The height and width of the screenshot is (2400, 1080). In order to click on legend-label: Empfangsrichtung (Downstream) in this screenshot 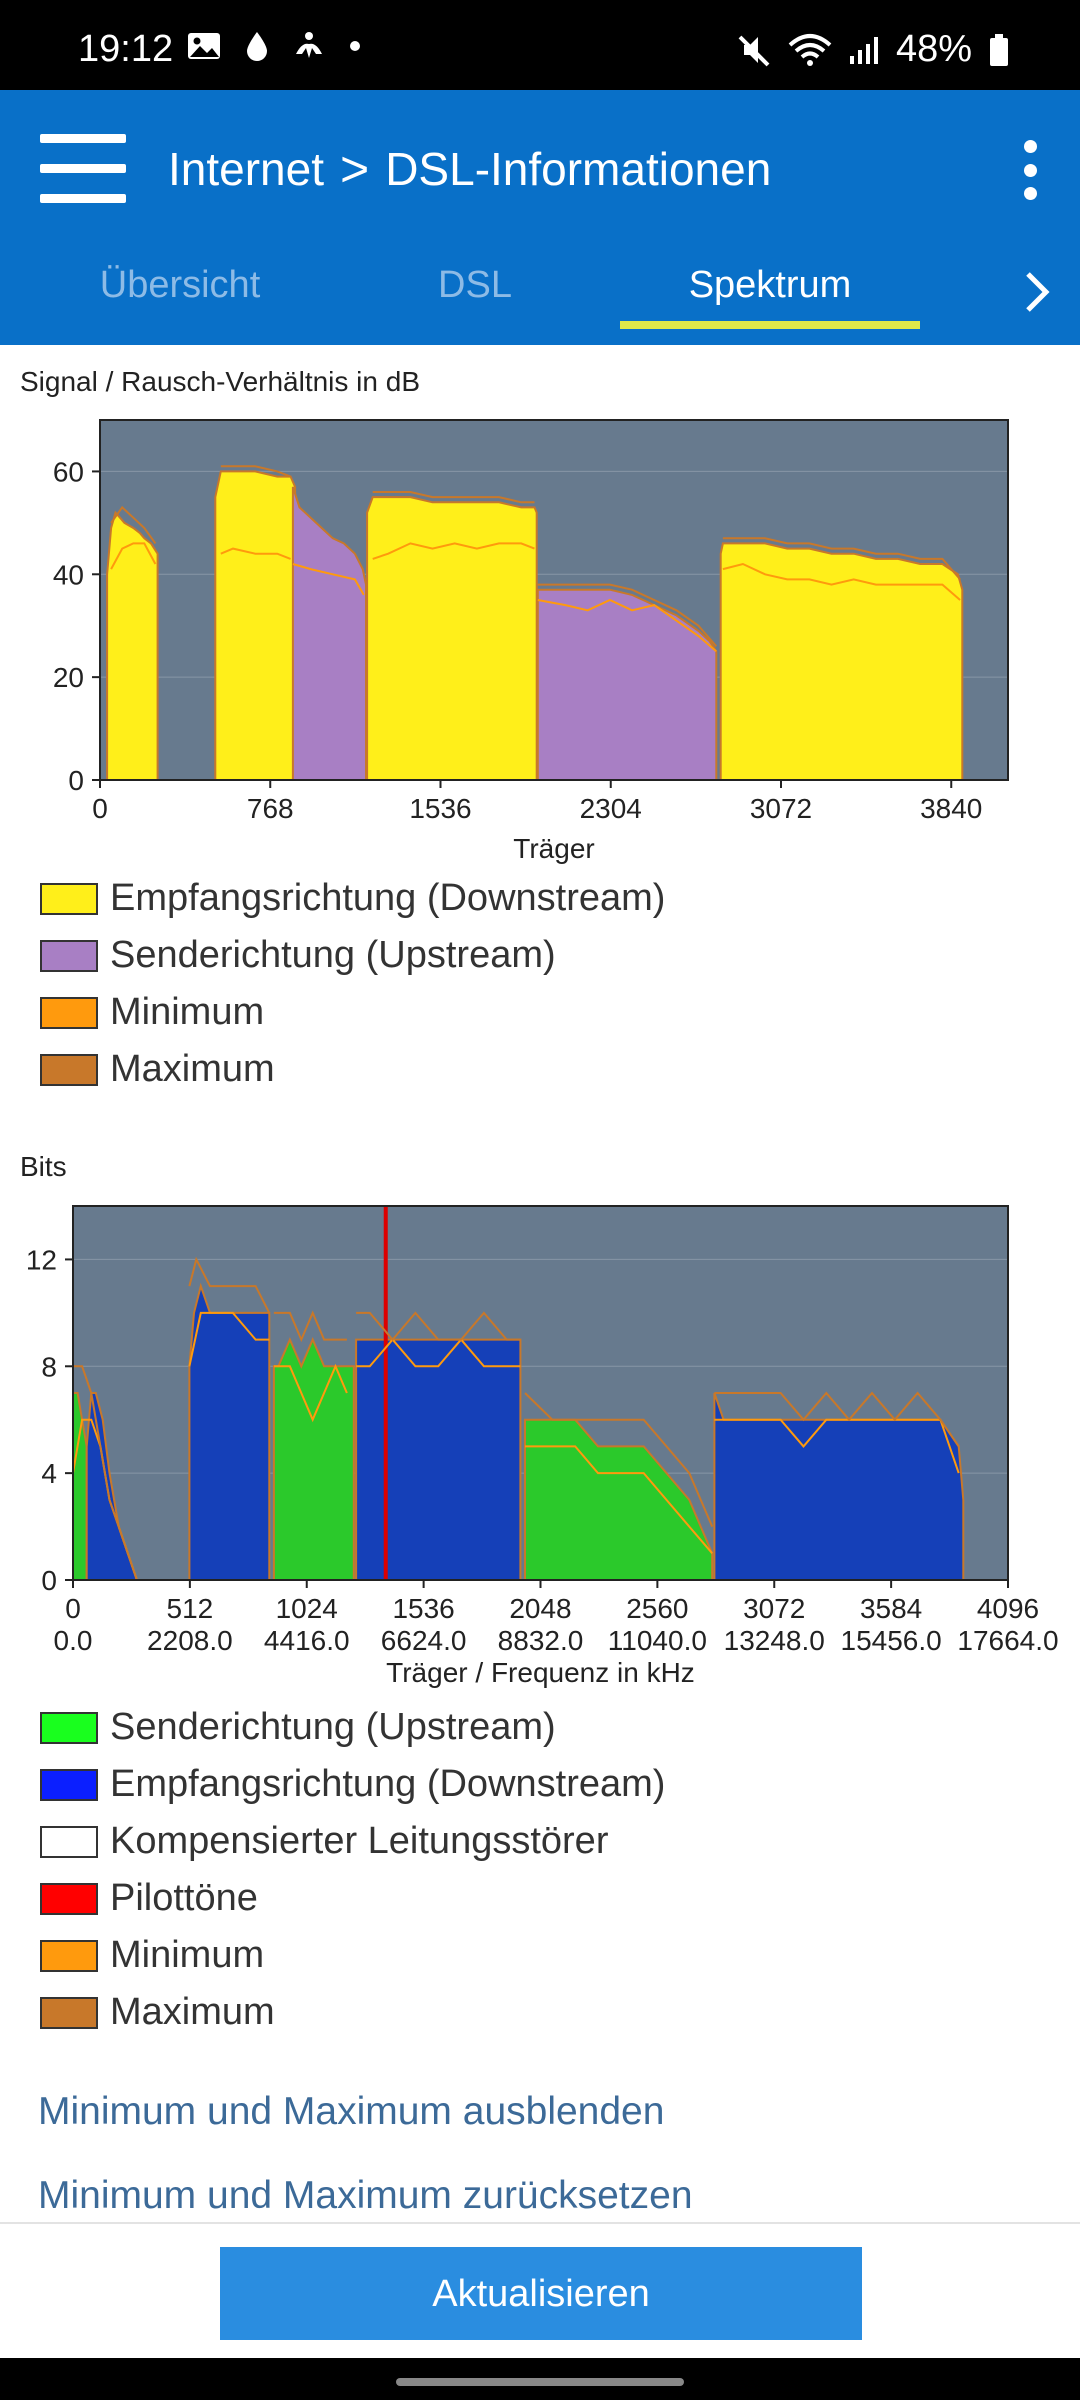, I will do `click(388, 898)`.